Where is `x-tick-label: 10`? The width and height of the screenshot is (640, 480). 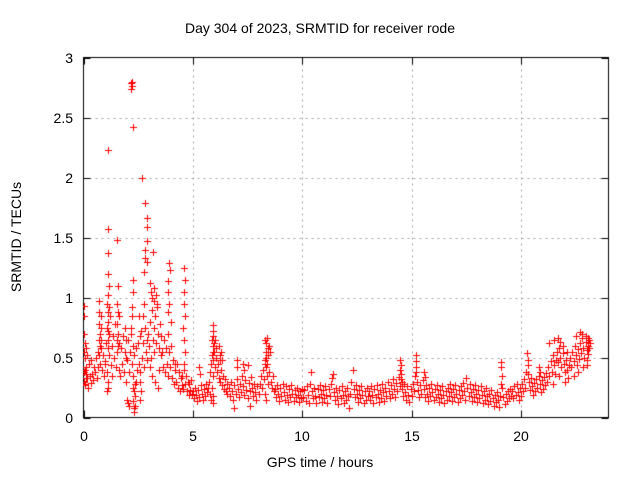
x-tick-label: 10 is located at coordinates (302, 436).